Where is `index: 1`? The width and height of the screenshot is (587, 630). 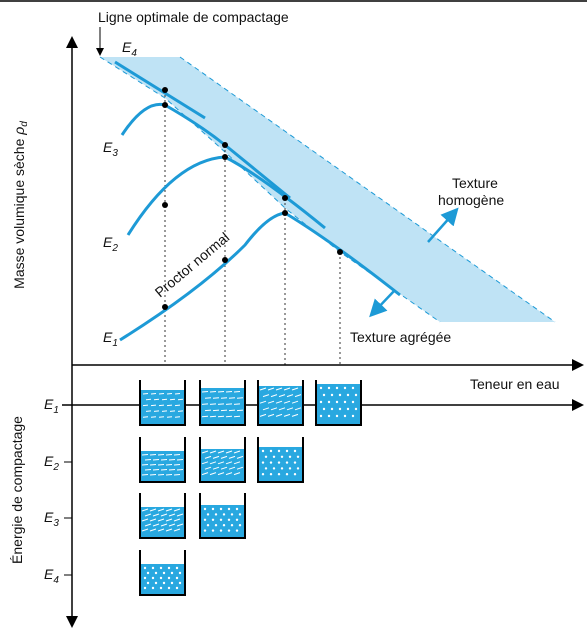 index: 1 is located at coordinates (56, 410).